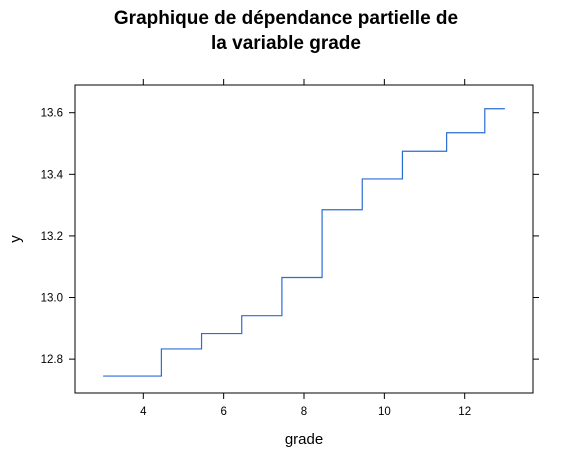 The image size is (572, 460). Describe the element at coordinates (304, 439) in the screenshot. I see `x-axis-label: grade` at that location.